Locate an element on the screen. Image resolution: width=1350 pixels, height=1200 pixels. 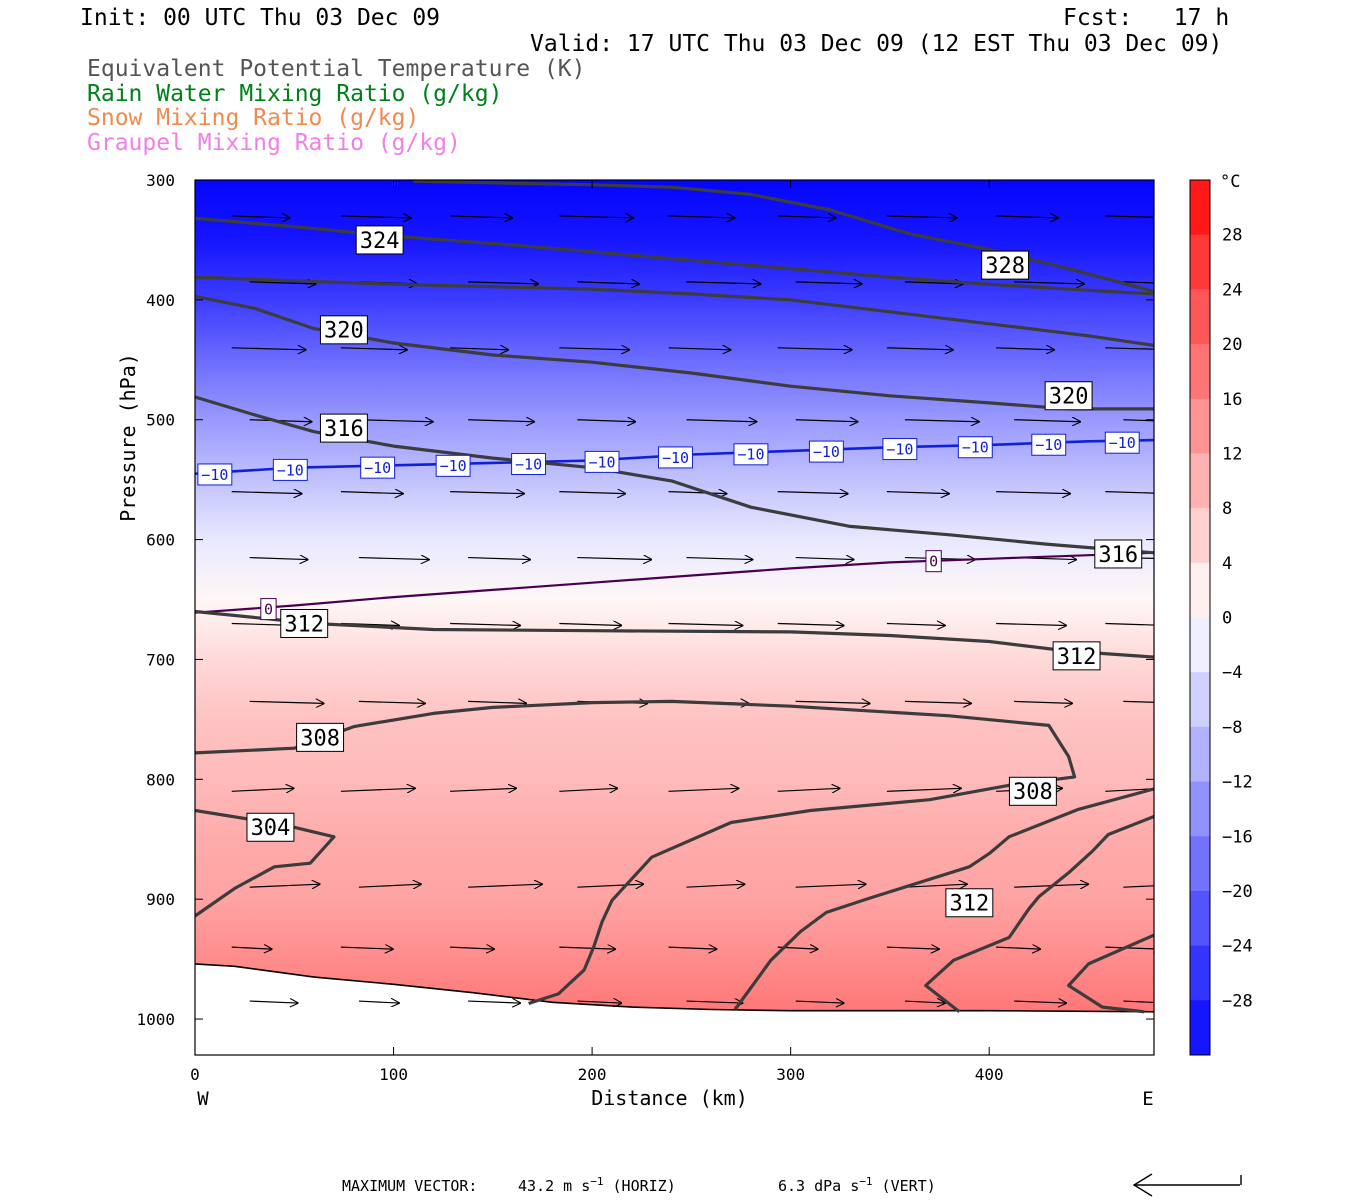
ground-mask is located at coordinates (674, 1009).